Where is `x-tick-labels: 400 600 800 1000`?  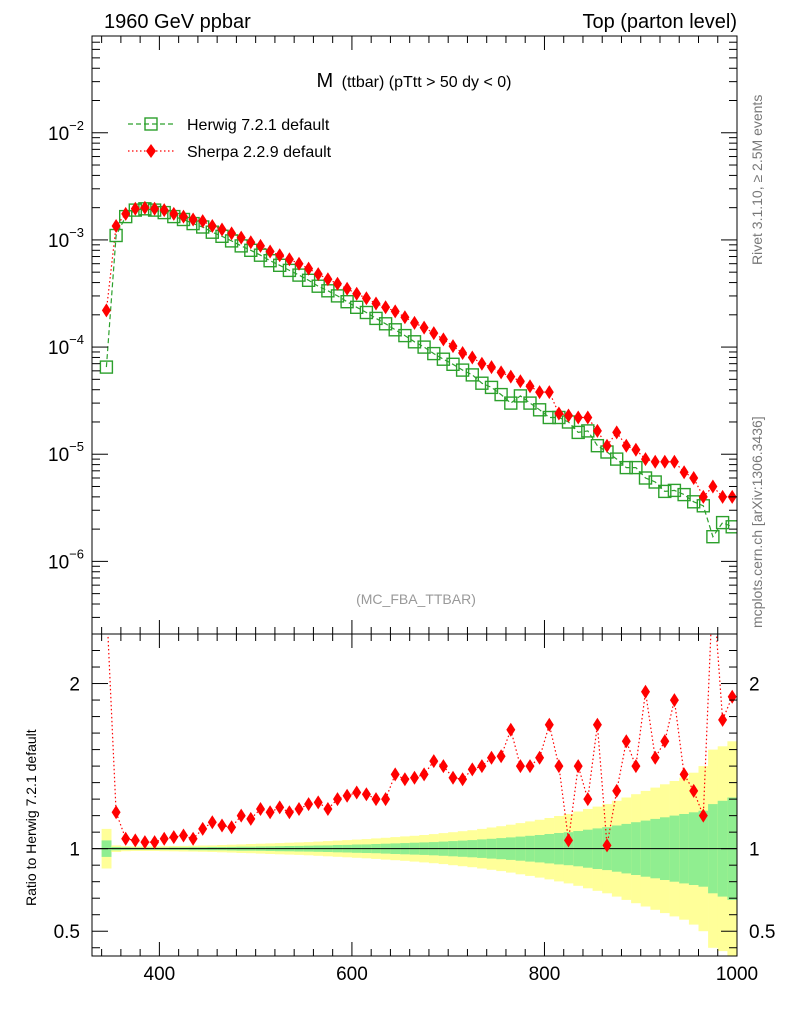 x-tick-labels: 400 600 800 1000 is located at coordinates (451, 974).